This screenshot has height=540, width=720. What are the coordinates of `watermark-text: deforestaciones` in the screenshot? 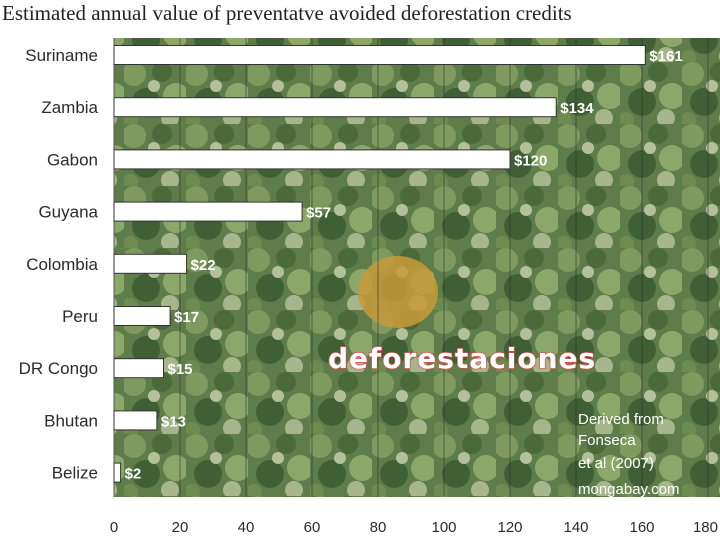 It's located at (462, 358).